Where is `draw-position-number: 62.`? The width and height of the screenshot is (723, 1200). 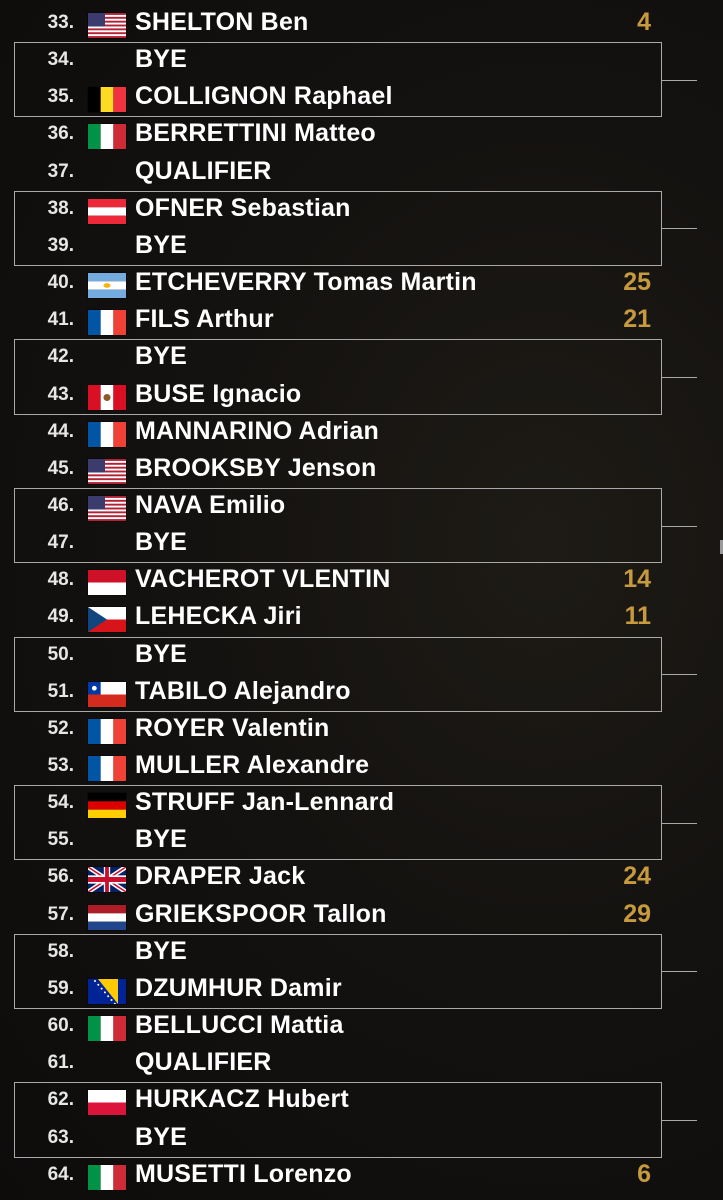 draw-position-number: 62. is located at coordinates (60, 1100).